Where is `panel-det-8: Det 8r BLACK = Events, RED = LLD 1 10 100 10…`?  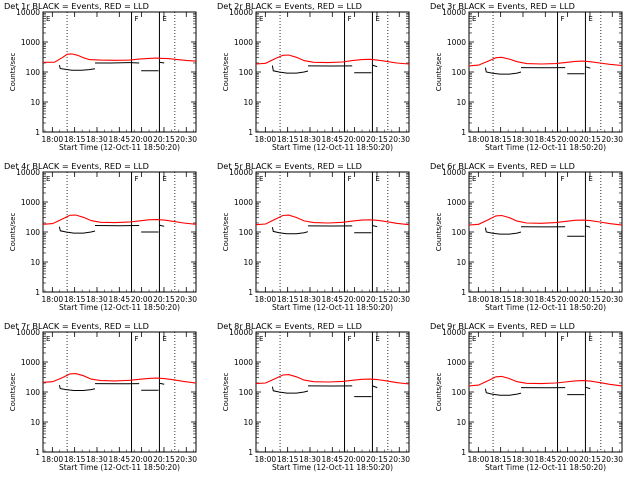
panel-det-8: Det 8r BLACK = Events, RED = LLD 1 10 100 10… is located at coordinates (313, 396).